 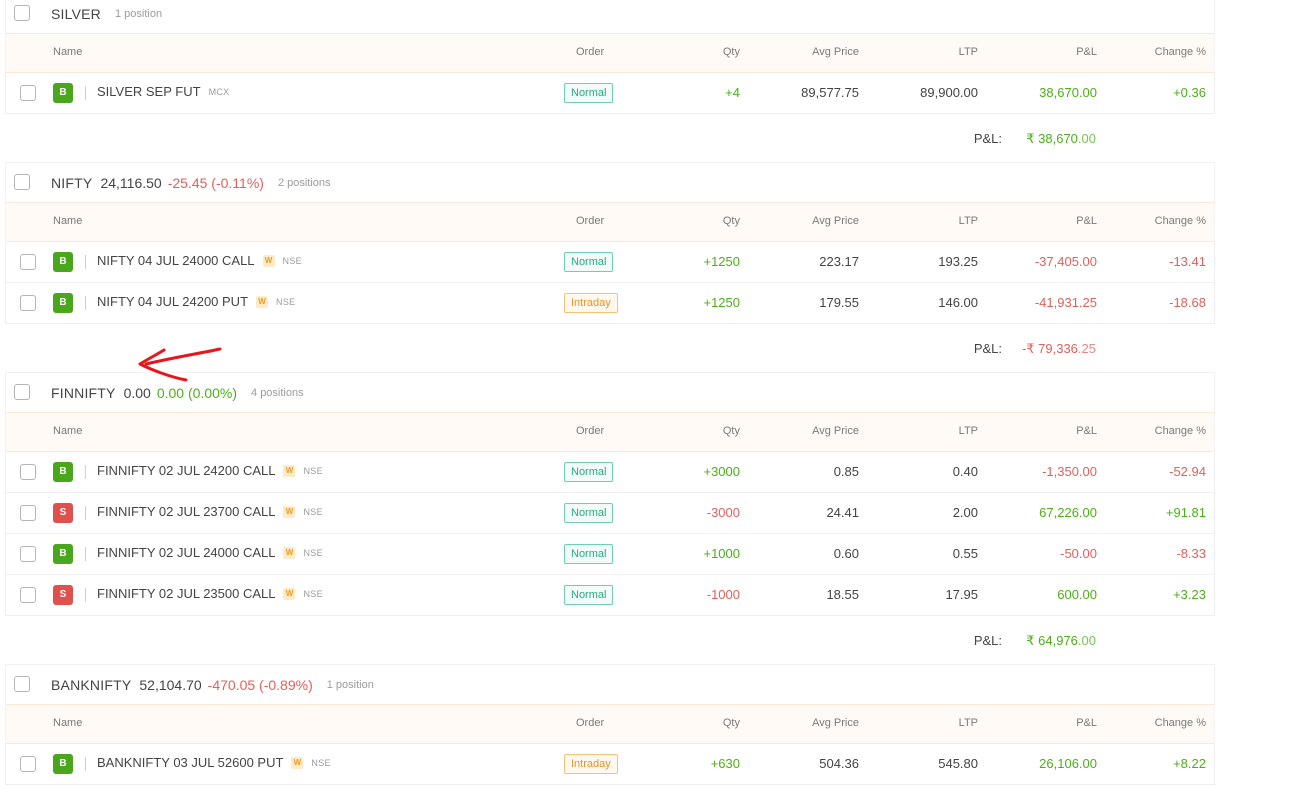 I want to click on exchange-label: MCX, so click(x=219, y=91).